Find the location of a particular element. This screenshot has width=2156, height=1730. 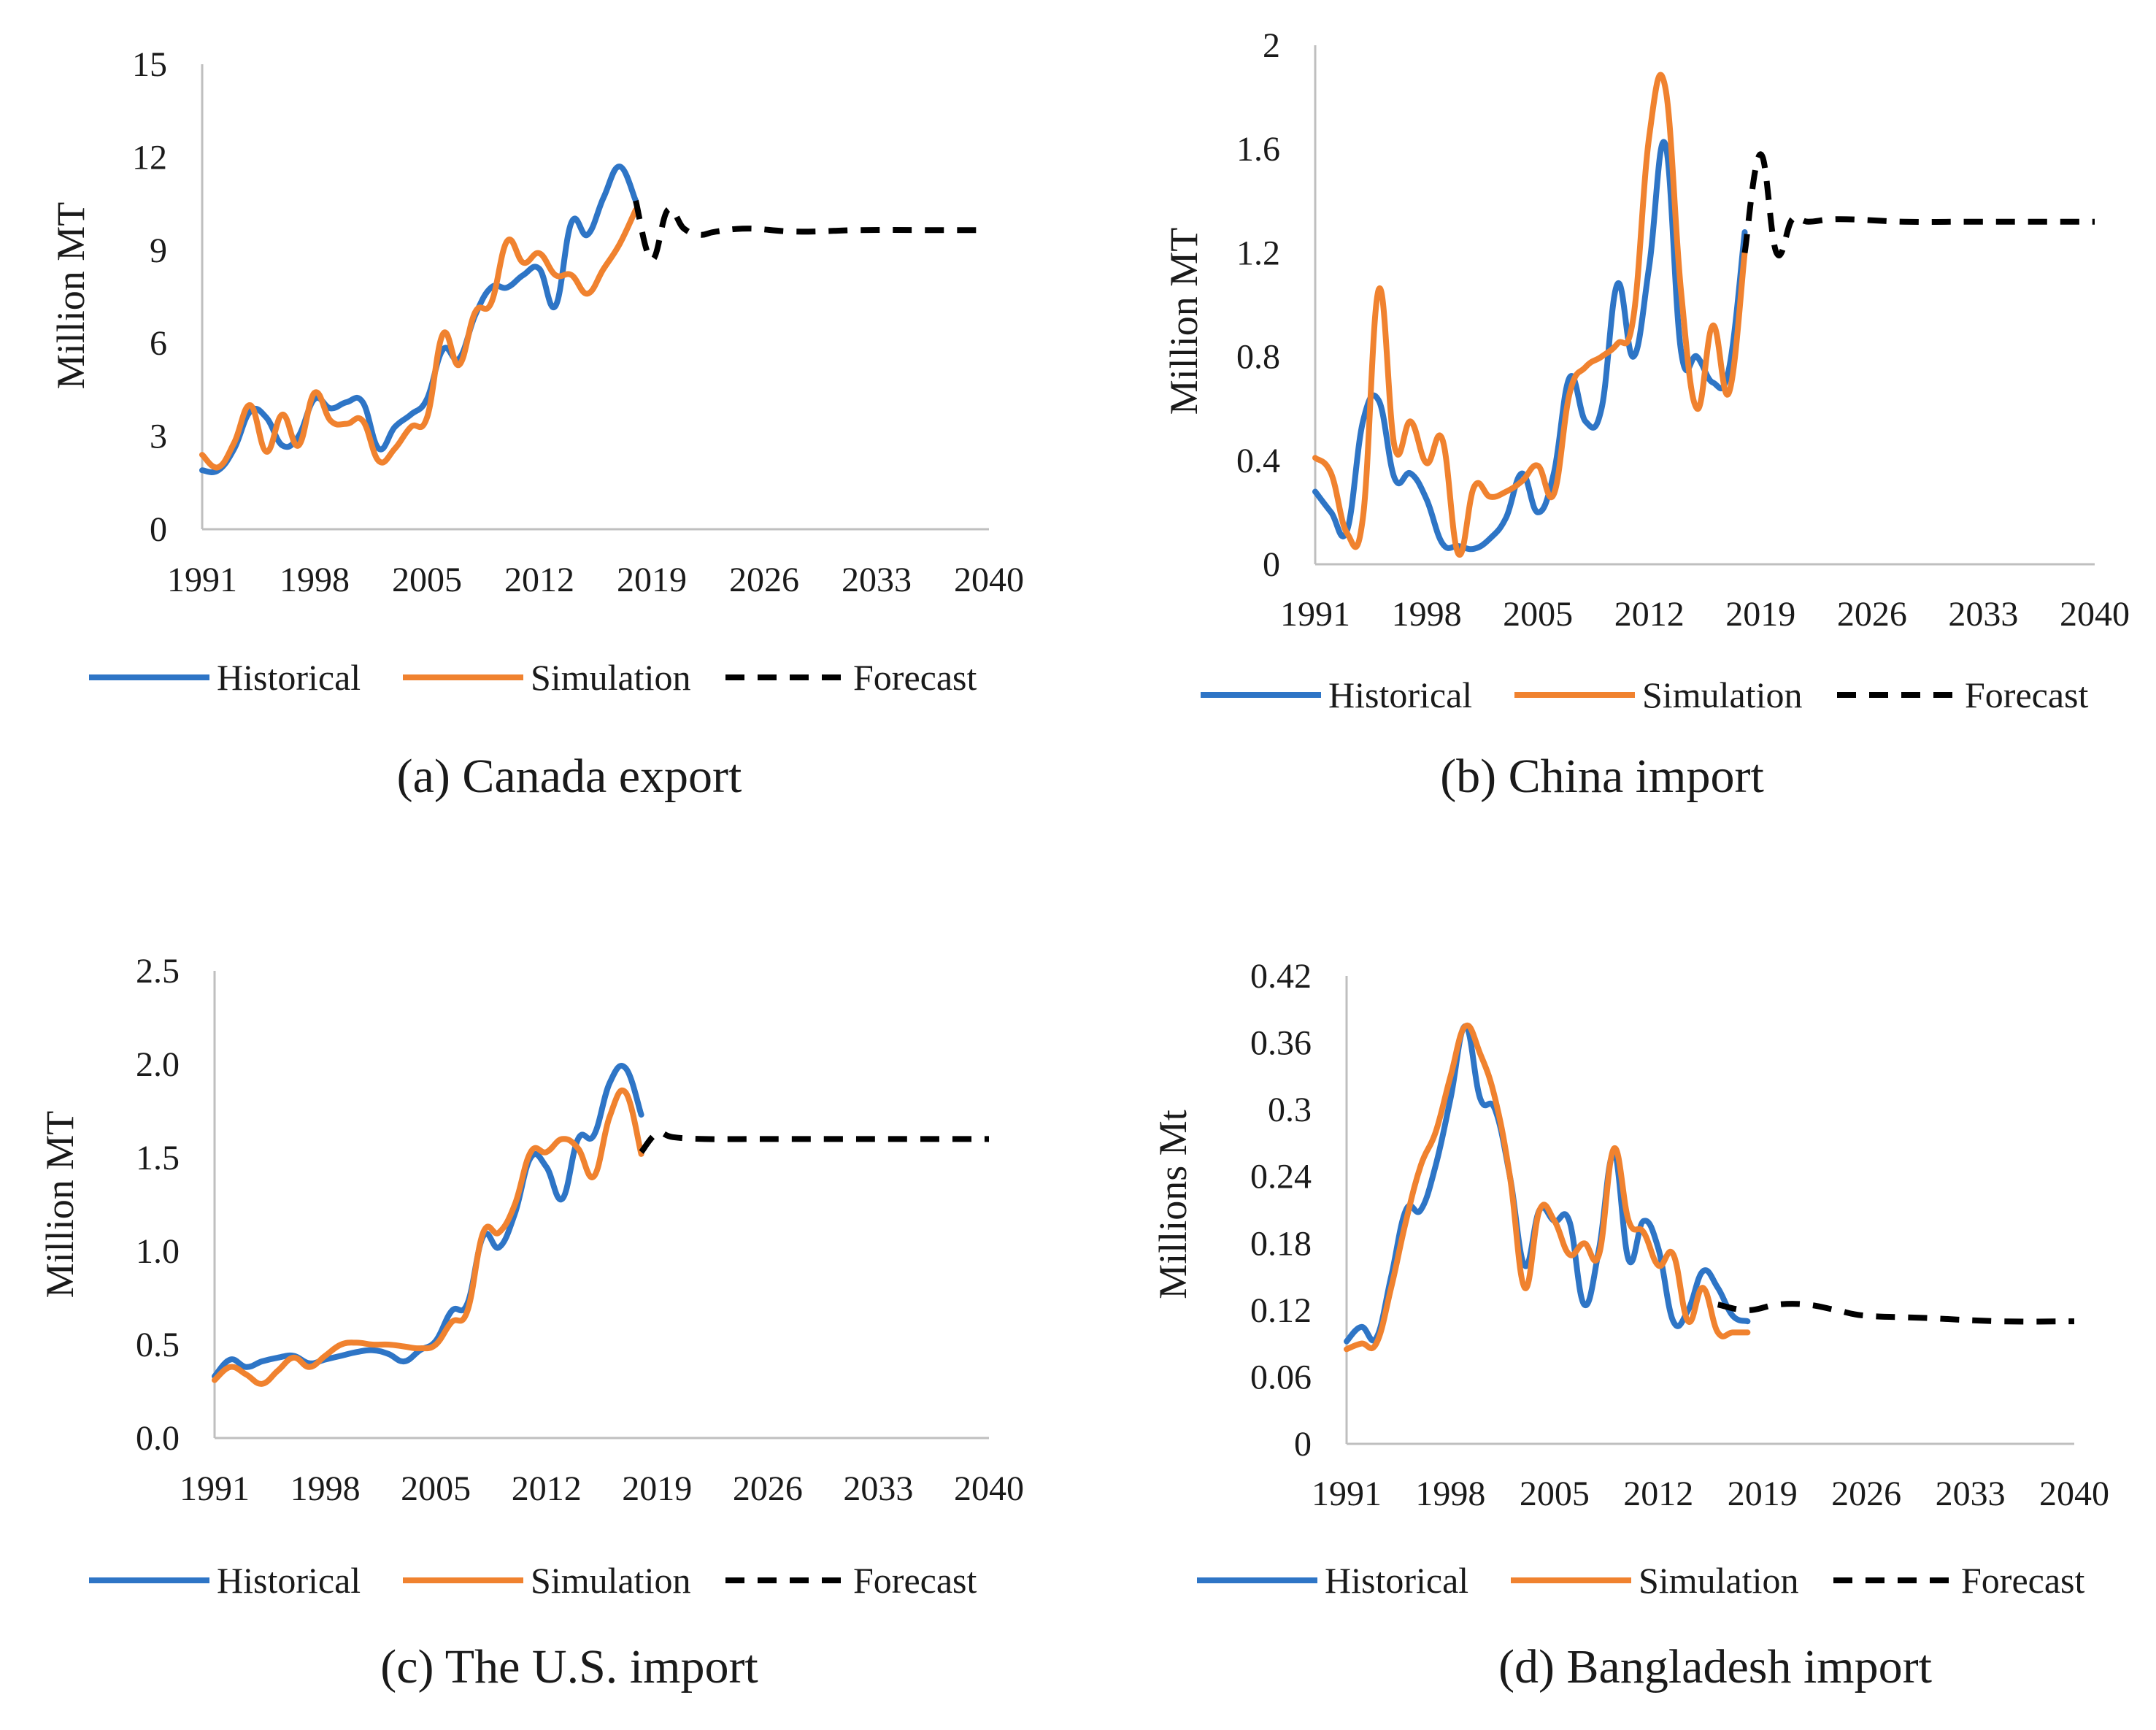

chart-caption: (d) Bangladesh import is located at coordinates (1715, 1667).